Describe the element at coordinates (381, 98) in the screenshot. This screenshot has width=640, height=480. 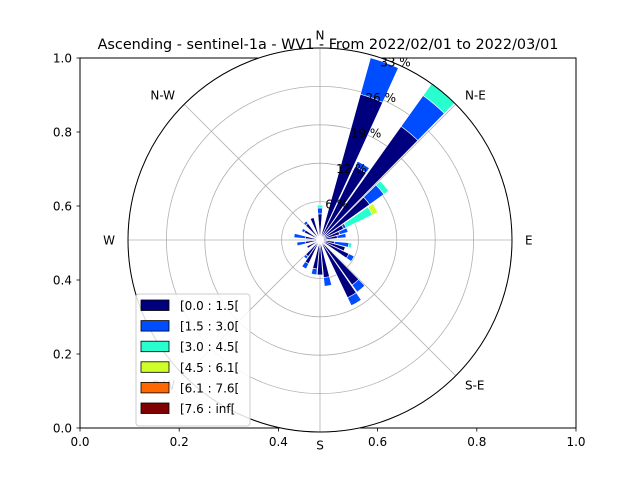
I see `radial-tick-label: 26 %` at that location.